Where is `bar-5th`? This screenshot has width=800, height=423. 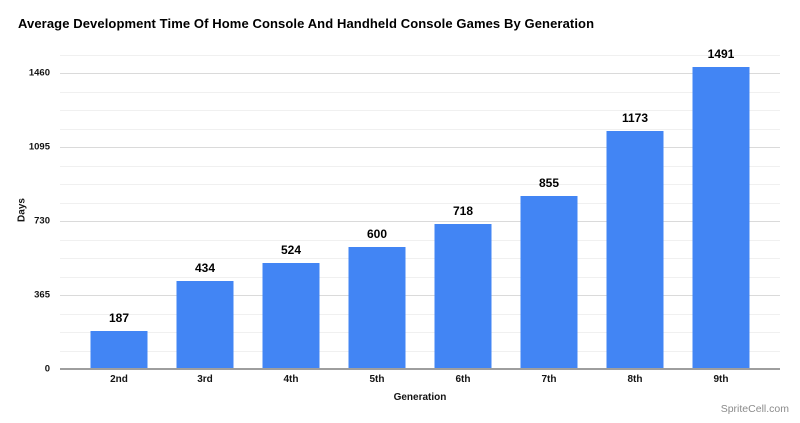
bar-5th is located at coordinates (377, 308).